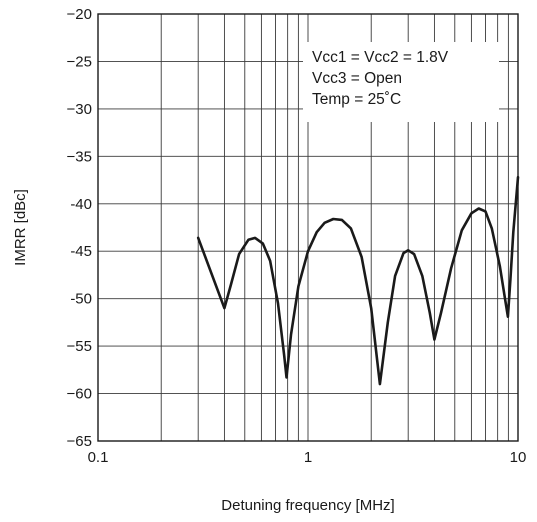 Image resolution: width=537 pixels, height=522 pixels. I want to click on annotations: Vcc1 = Vcc2 = 1.8V Vcc3 = Open Temp = 25˚C, so click(380, 78).